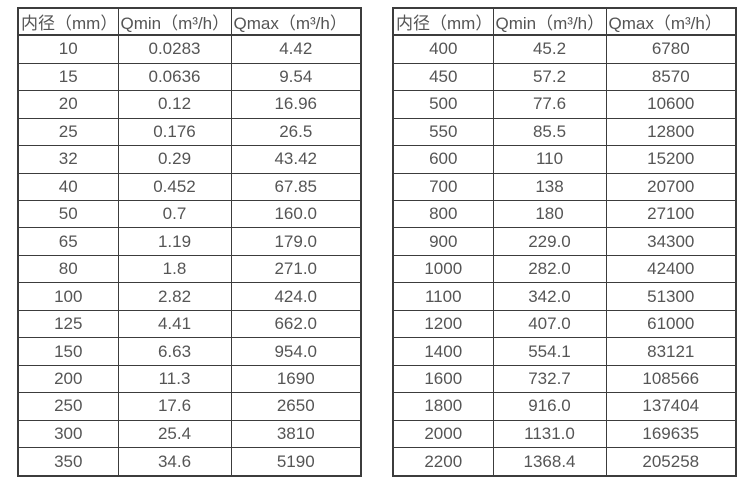 The image size is (750, 483). Describe the element at coordinates (68, 406) in the screenshot. I see `cell: 250` at that location.